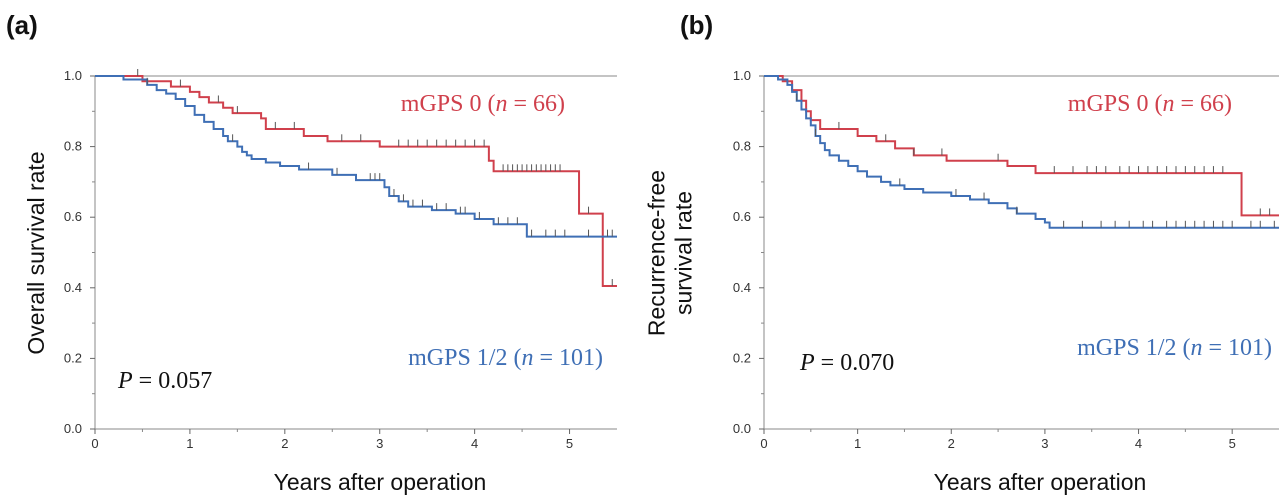  I want to click on y-axis-title: Overall survival rate, so click(36, 252).